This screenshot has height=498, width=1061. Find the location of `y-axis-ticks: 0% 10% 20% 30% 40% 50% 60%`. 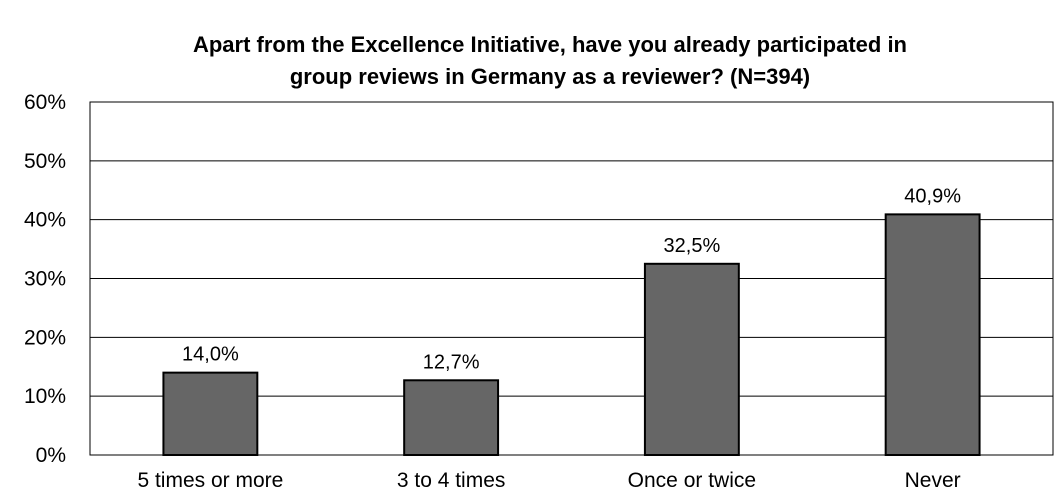

y-axis-ticks: 0% 10% 20% 30% 40% 50% 60% is located at coordinates (45, 279).